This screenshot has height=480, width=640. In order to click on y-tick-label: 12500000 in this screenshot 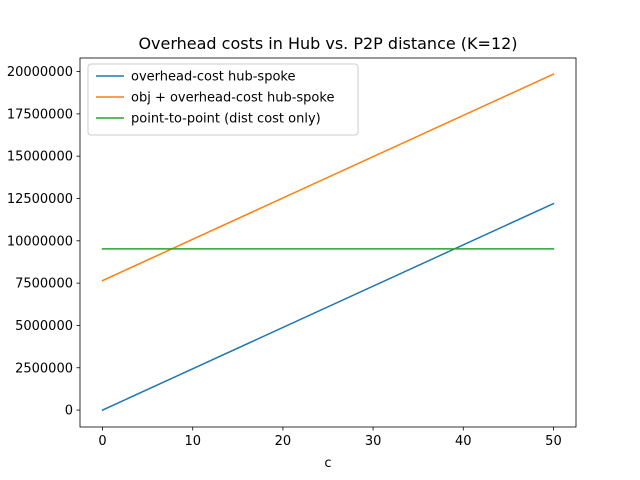, I will do `click(40, 199)`.